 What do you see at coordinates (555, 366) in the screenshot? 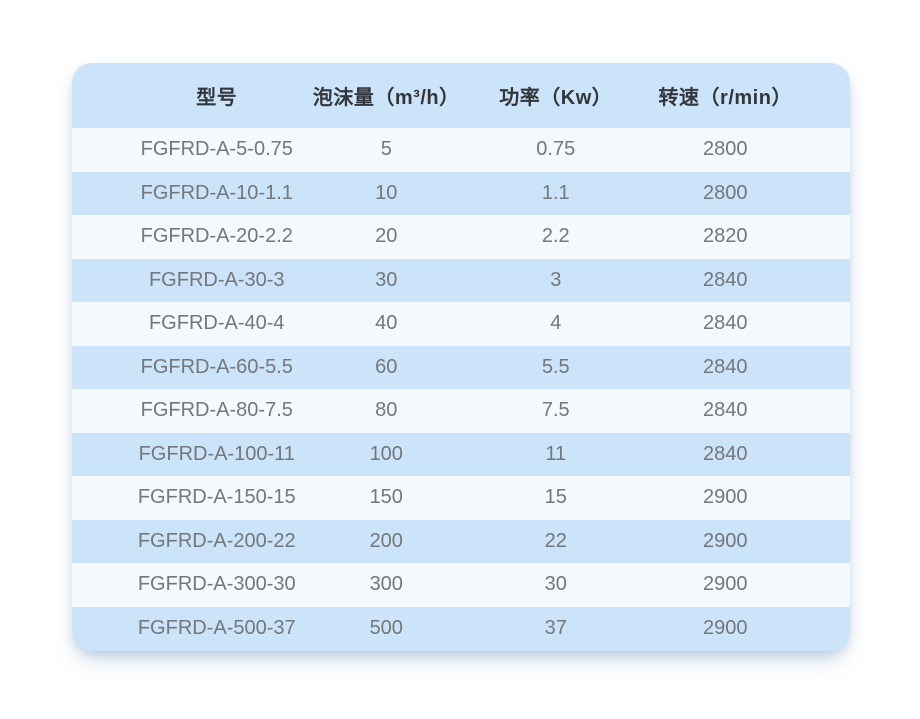
I see `power-cell: 5.5` at bounding box center [555, 366].